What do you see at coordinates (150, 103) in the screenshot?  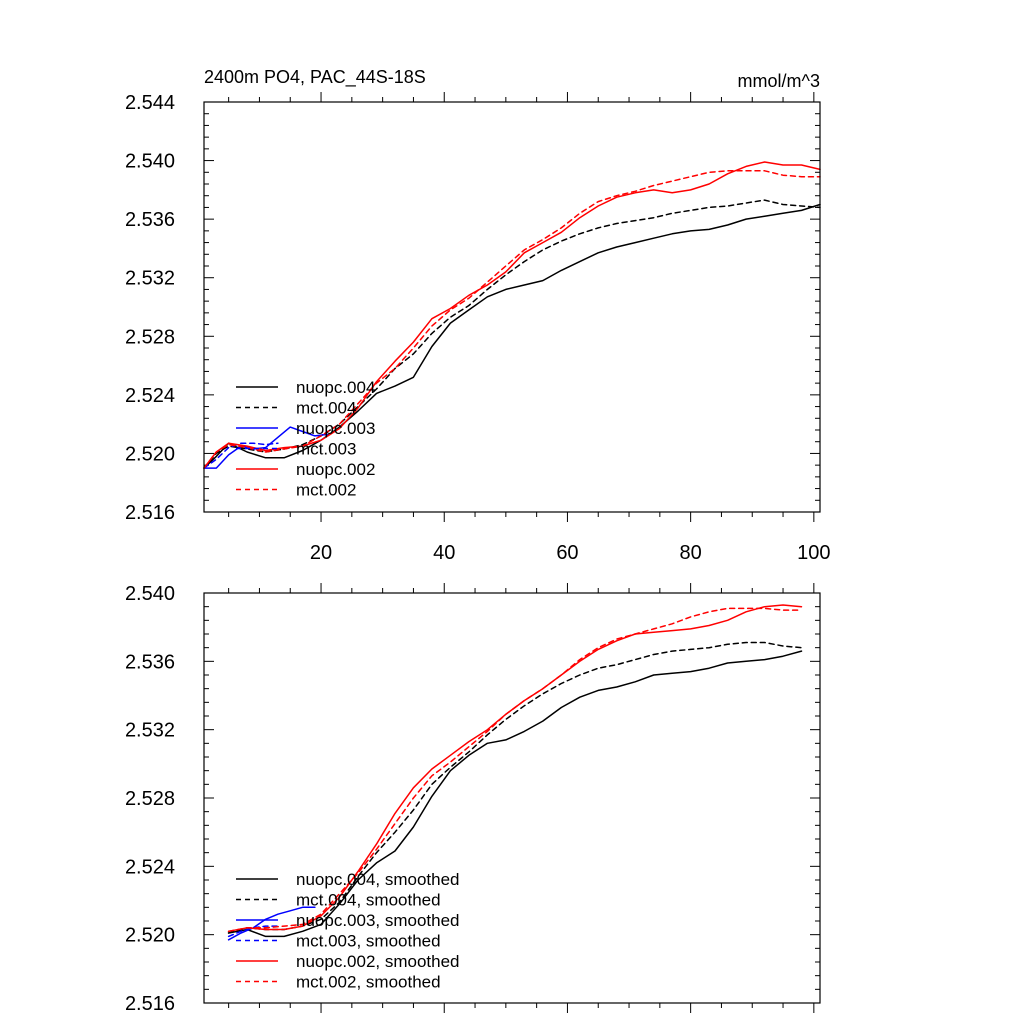 I see `y-tick-label: 2.544` at bounding box center [150, 103].